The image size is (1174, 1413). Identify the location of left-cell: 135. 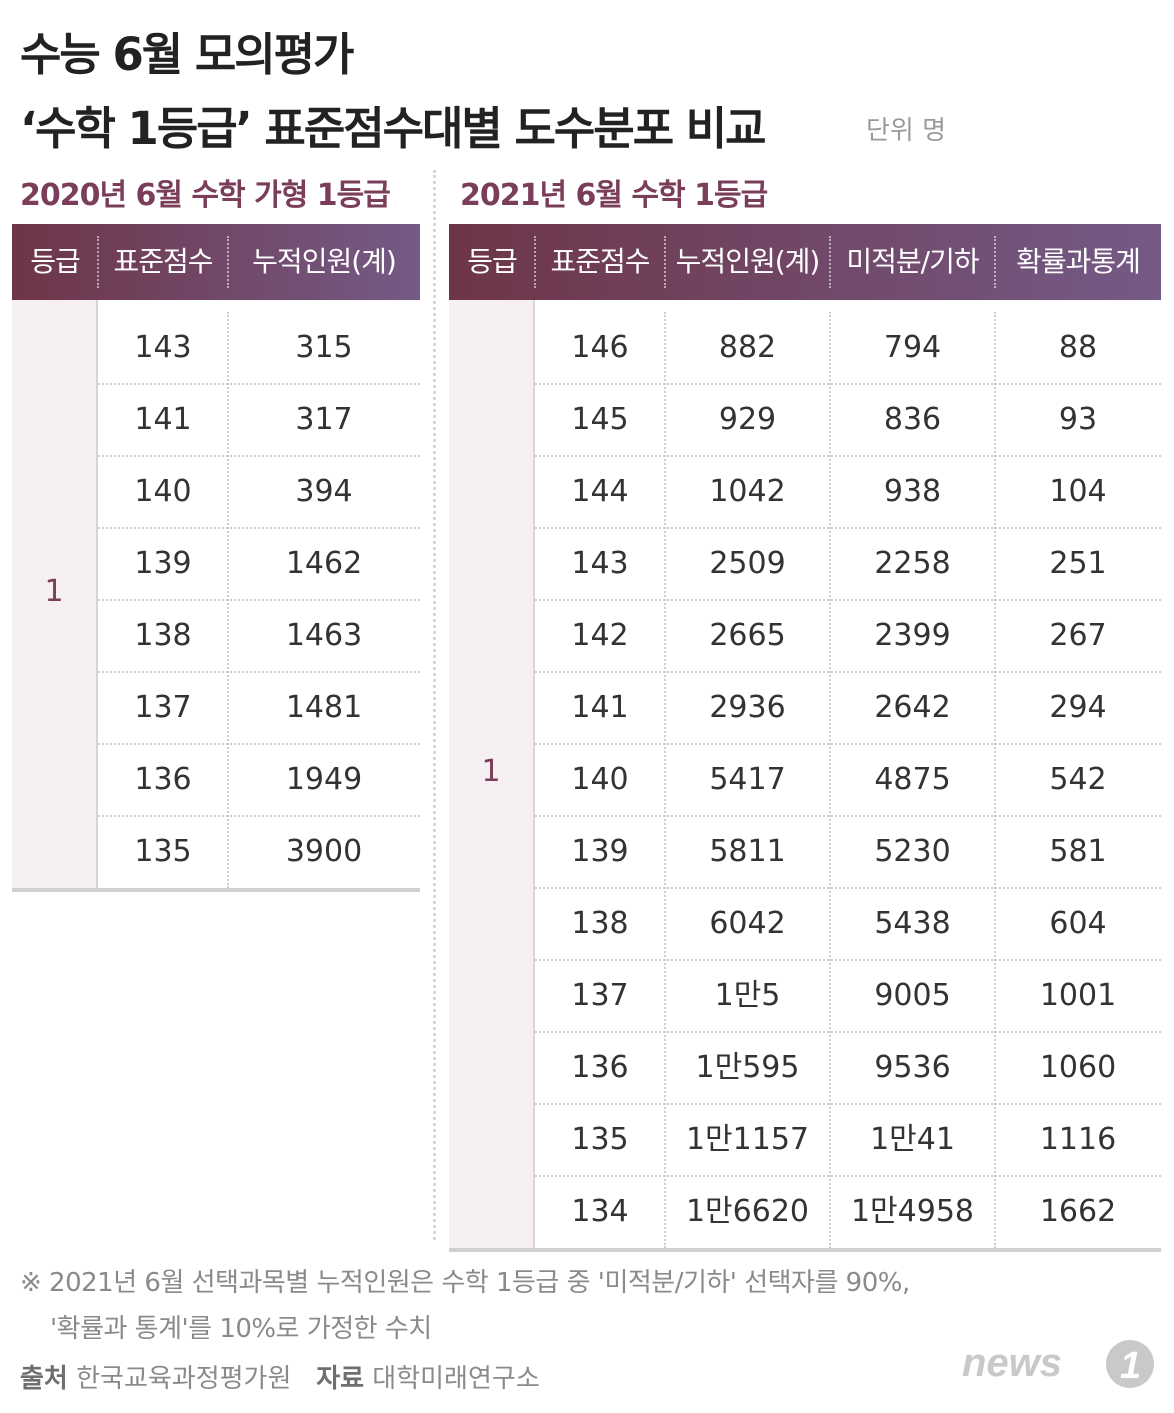
(163, 851).